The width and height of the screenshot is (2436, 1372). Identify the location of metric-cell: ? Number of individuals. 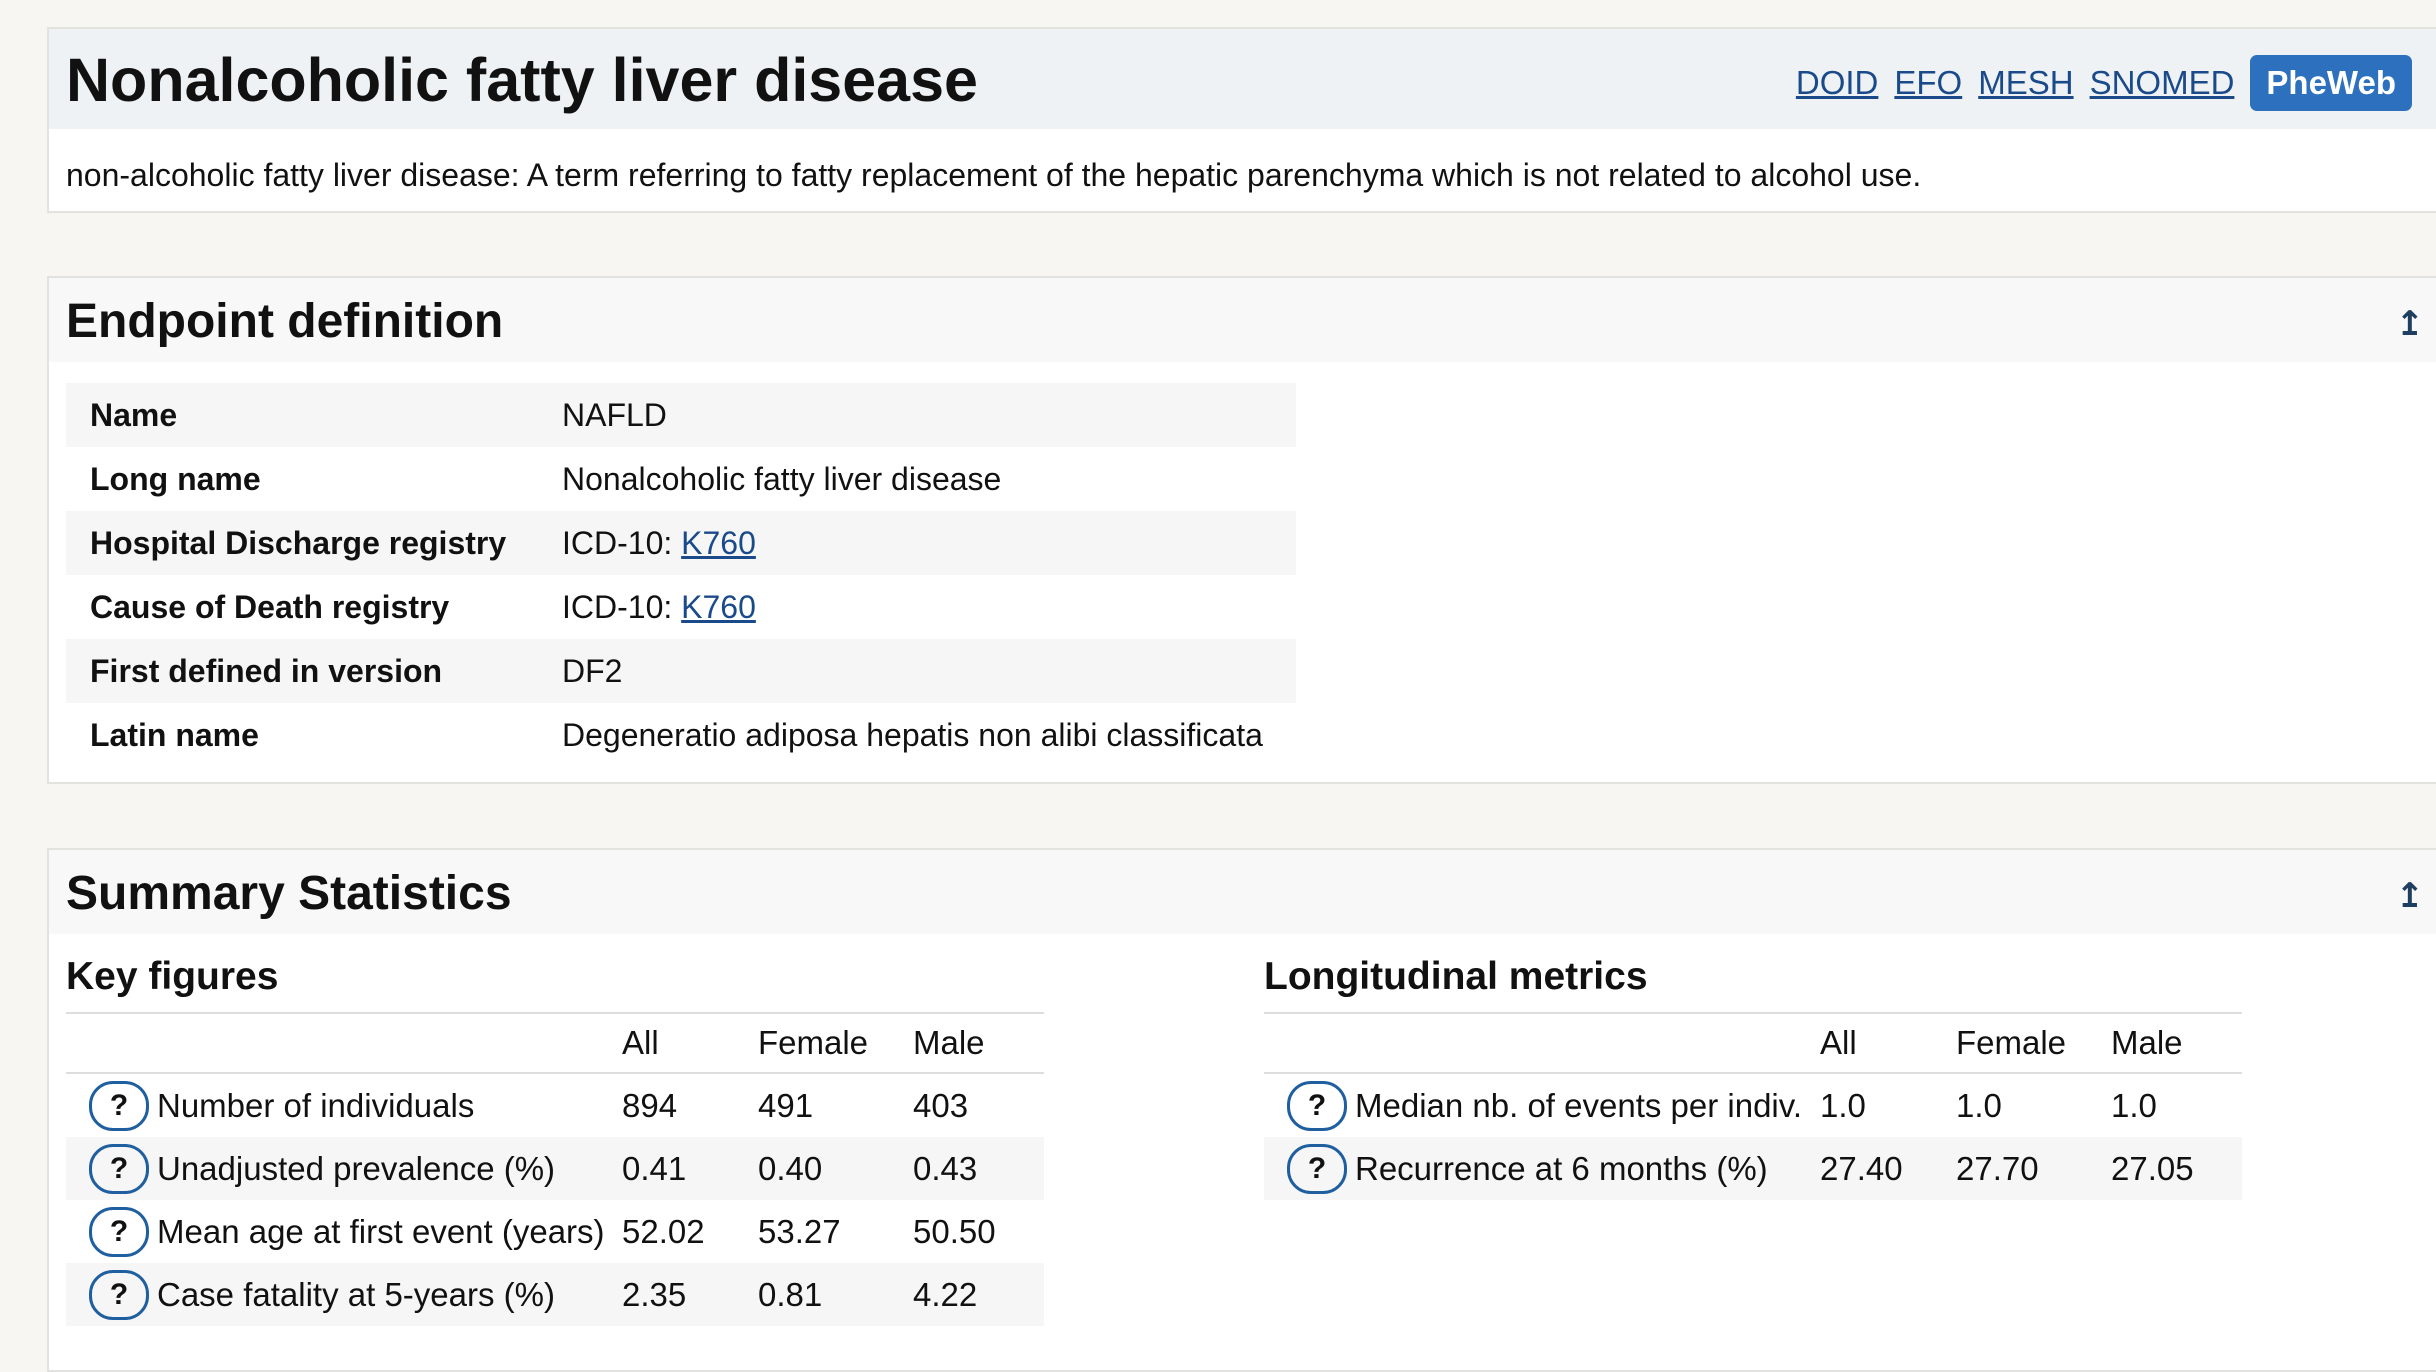
(343, 1105).